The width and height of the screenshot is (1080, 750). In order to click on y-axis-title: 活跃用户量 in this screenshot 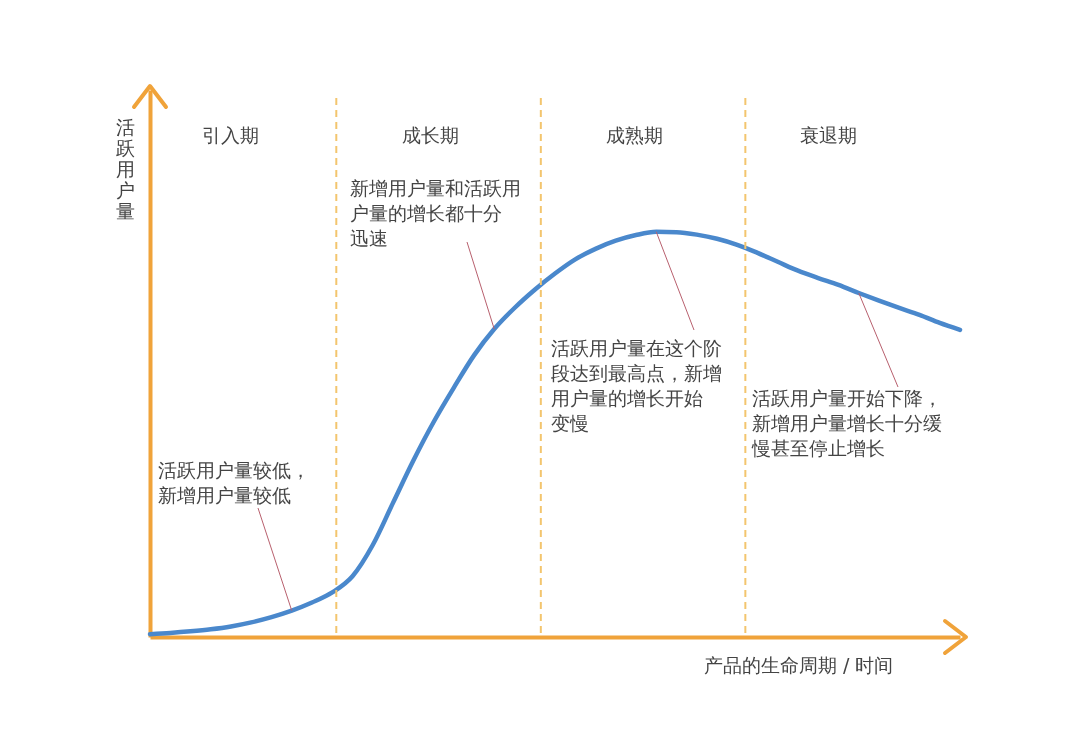, I will do `click(125, 168)`.